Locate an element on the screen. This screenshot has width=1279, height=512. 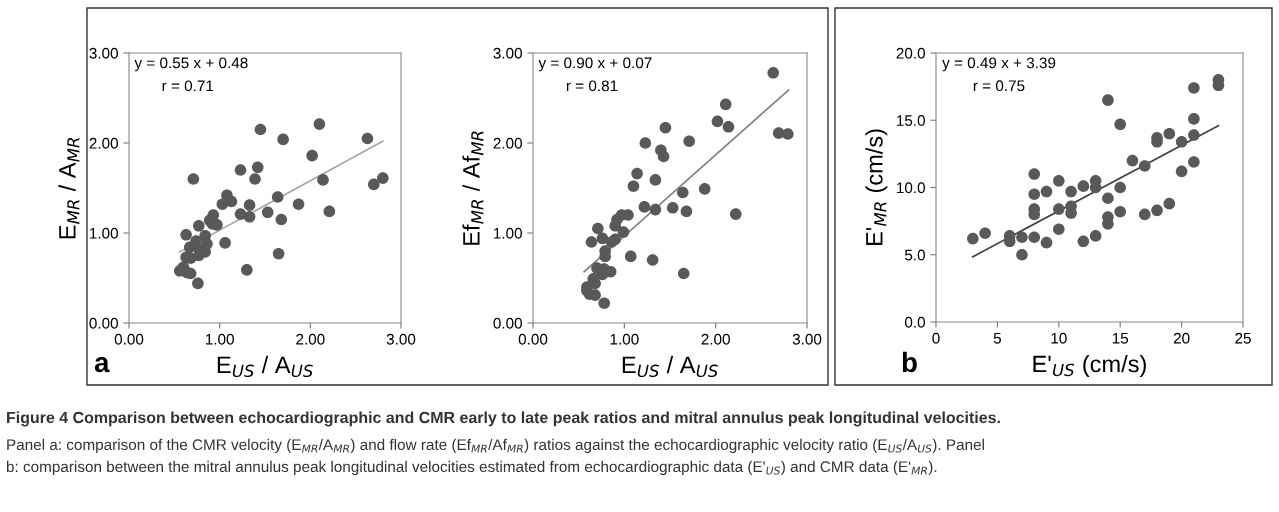
text: b: comparison between the mitral annulus peak longitudinal velocities estimated from echocardiographic data (E'$_{US}$) and CMR data (E'$_{MR}$). is located at coordinates (471, 468).